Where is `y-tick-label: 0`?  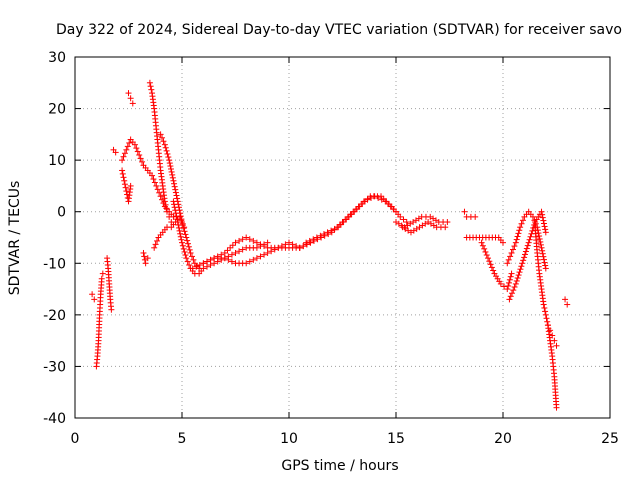 y-tick-label: 0 is located at coordinates (61, 213).